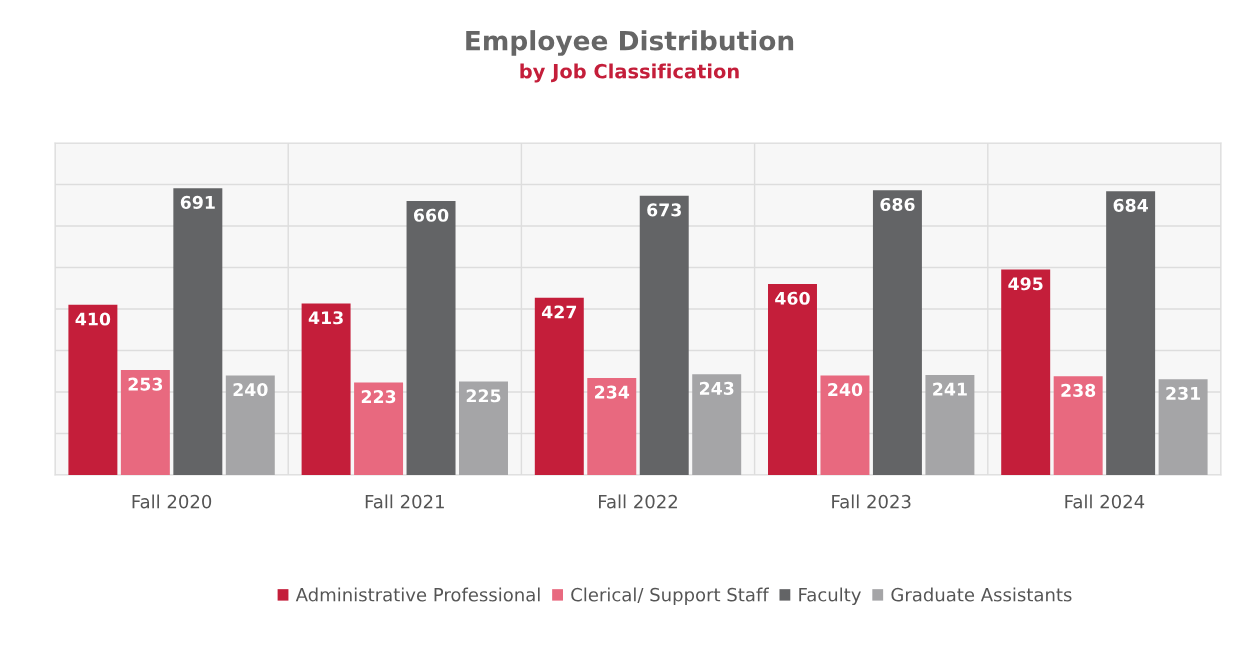  I want to click on x-tick-label: Fall 2022, so click(638, 501).